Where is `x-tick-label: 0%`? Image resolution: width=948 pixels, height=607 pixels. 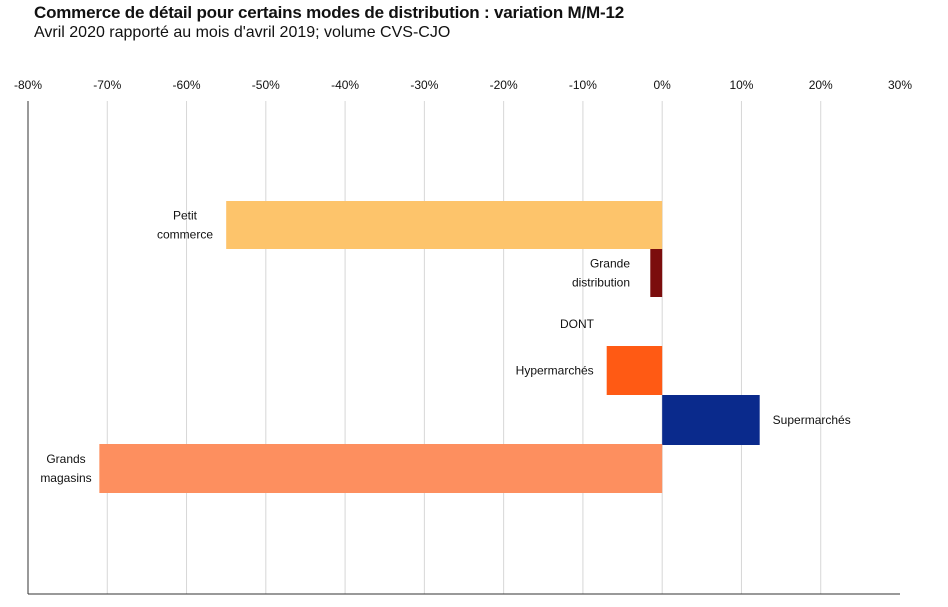
x-tick-label: 0% is located at coordinates (663, 85).